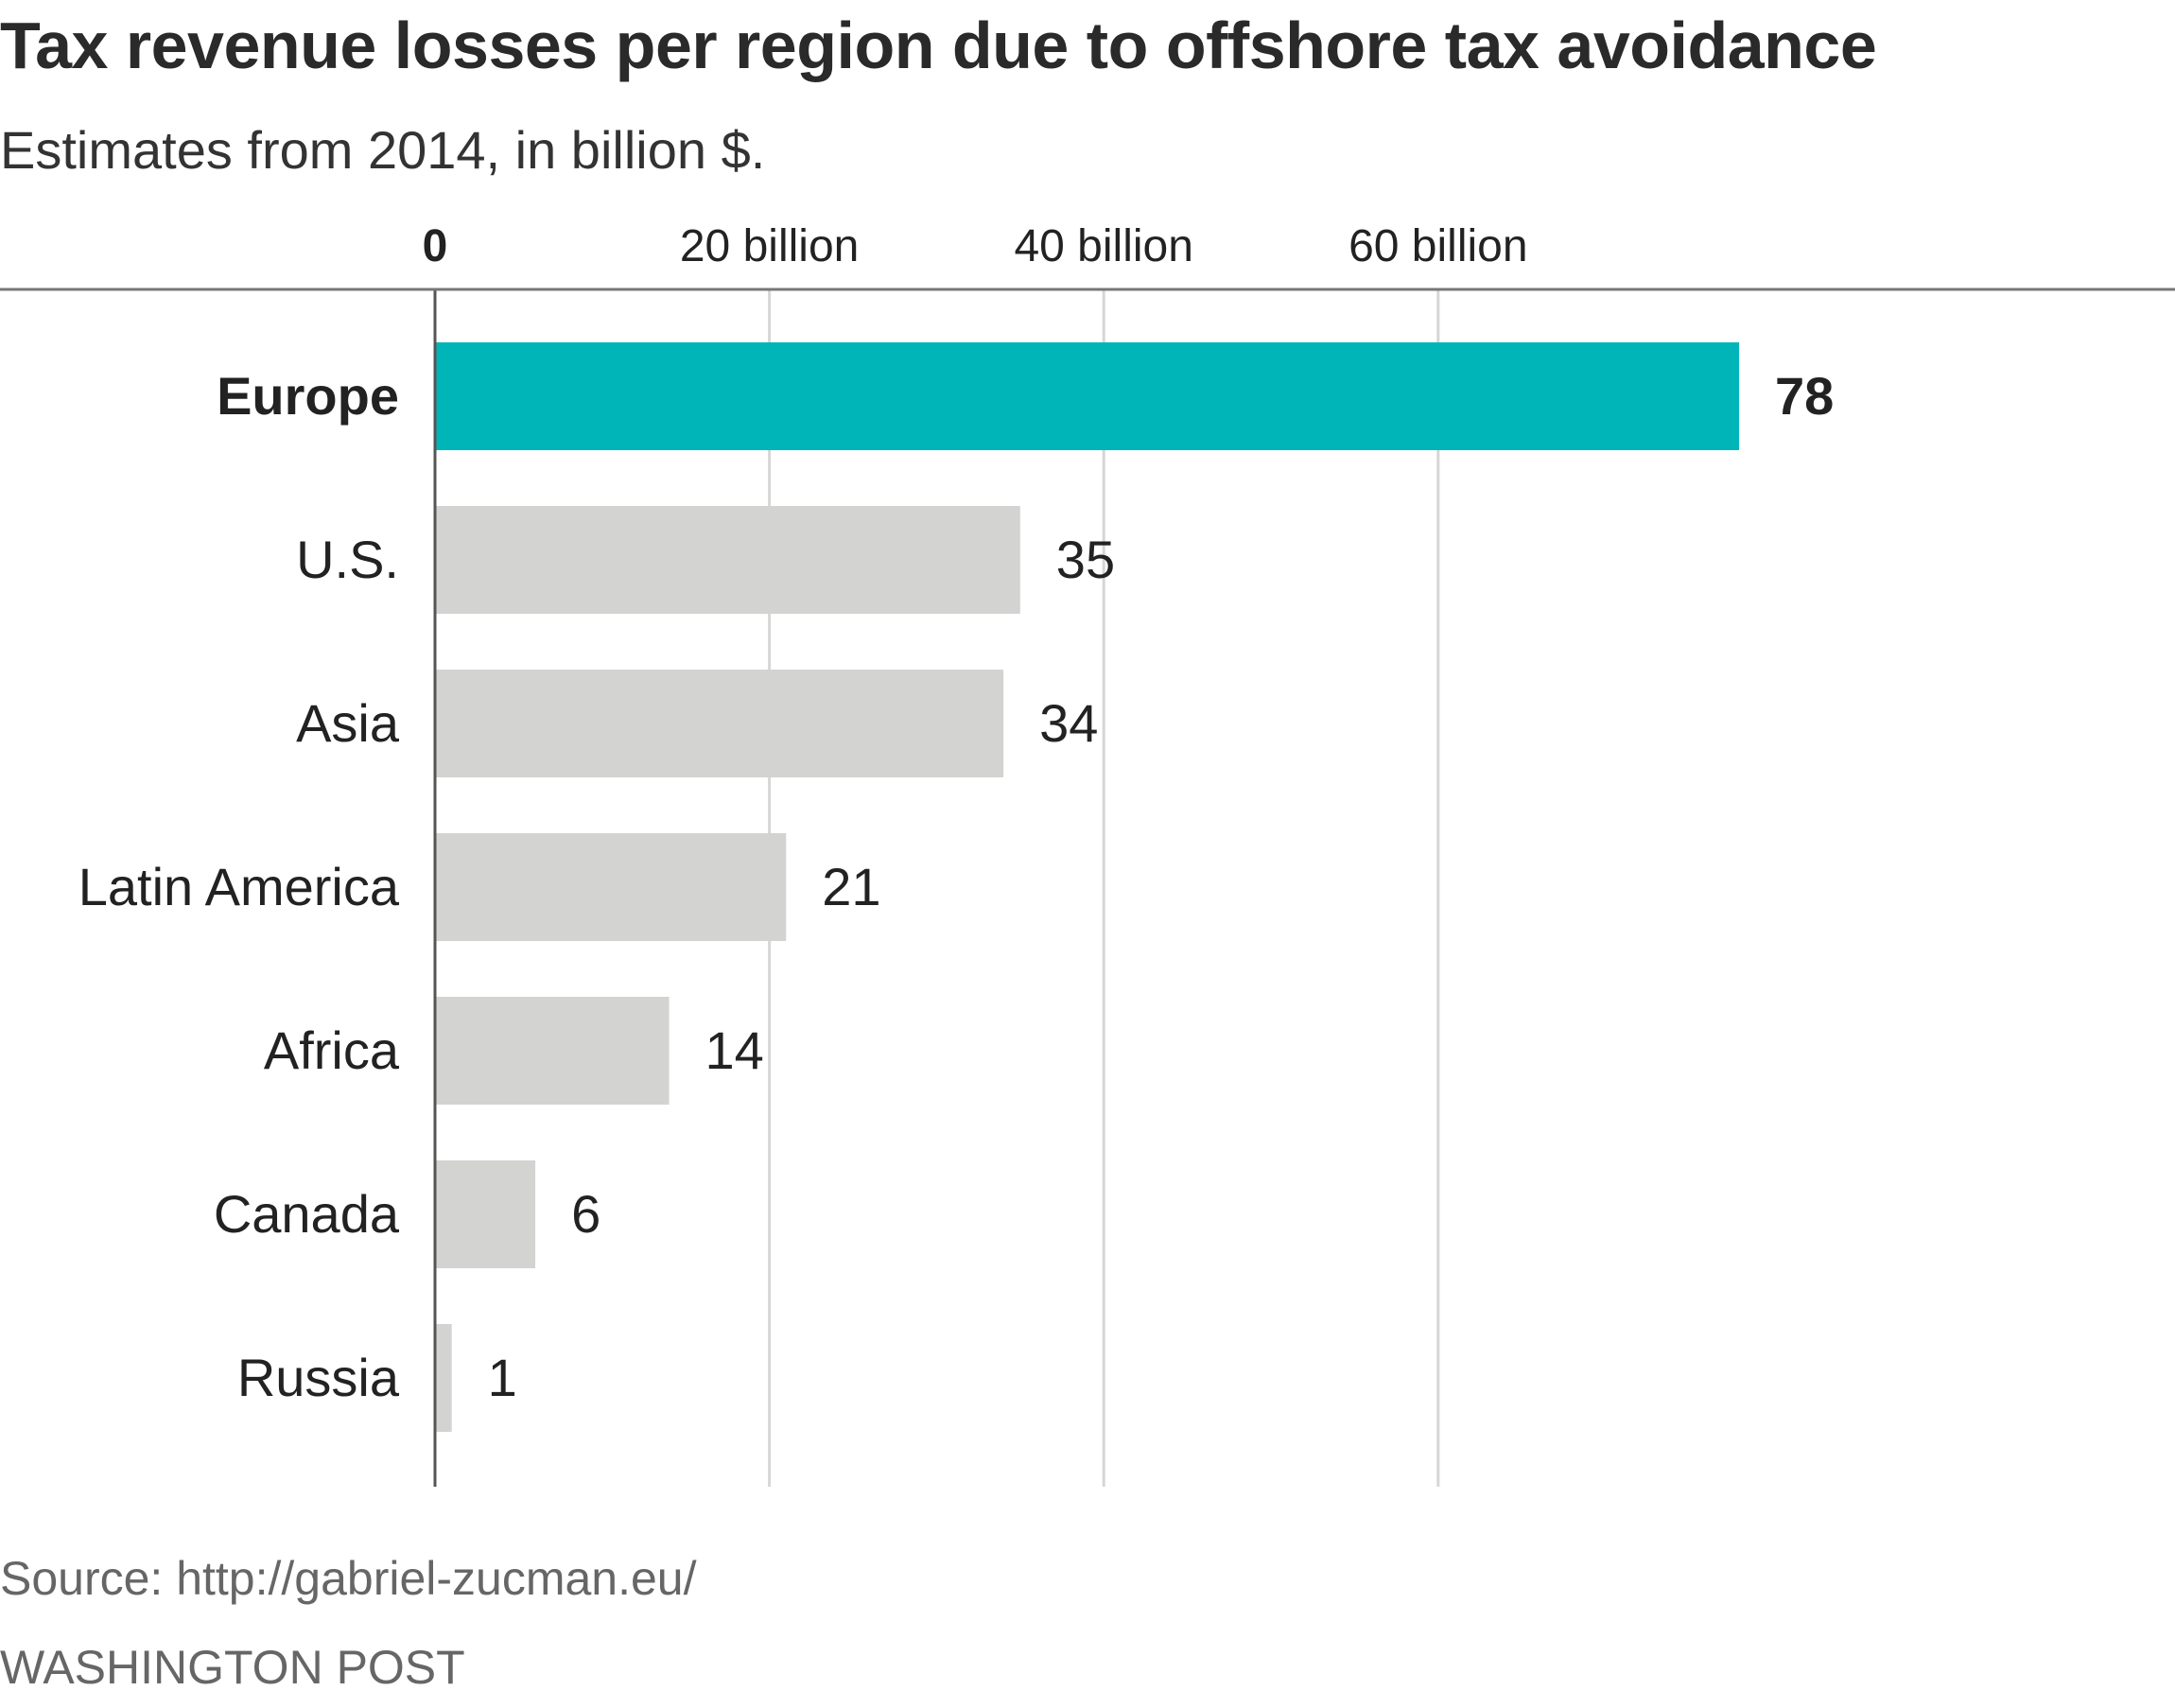 This screenshot has height=1708, width=2175. What do you see at coordinates (1085, 559) in the screenshot?
I see `value-label: 35` at bounding box center [1085, 559].